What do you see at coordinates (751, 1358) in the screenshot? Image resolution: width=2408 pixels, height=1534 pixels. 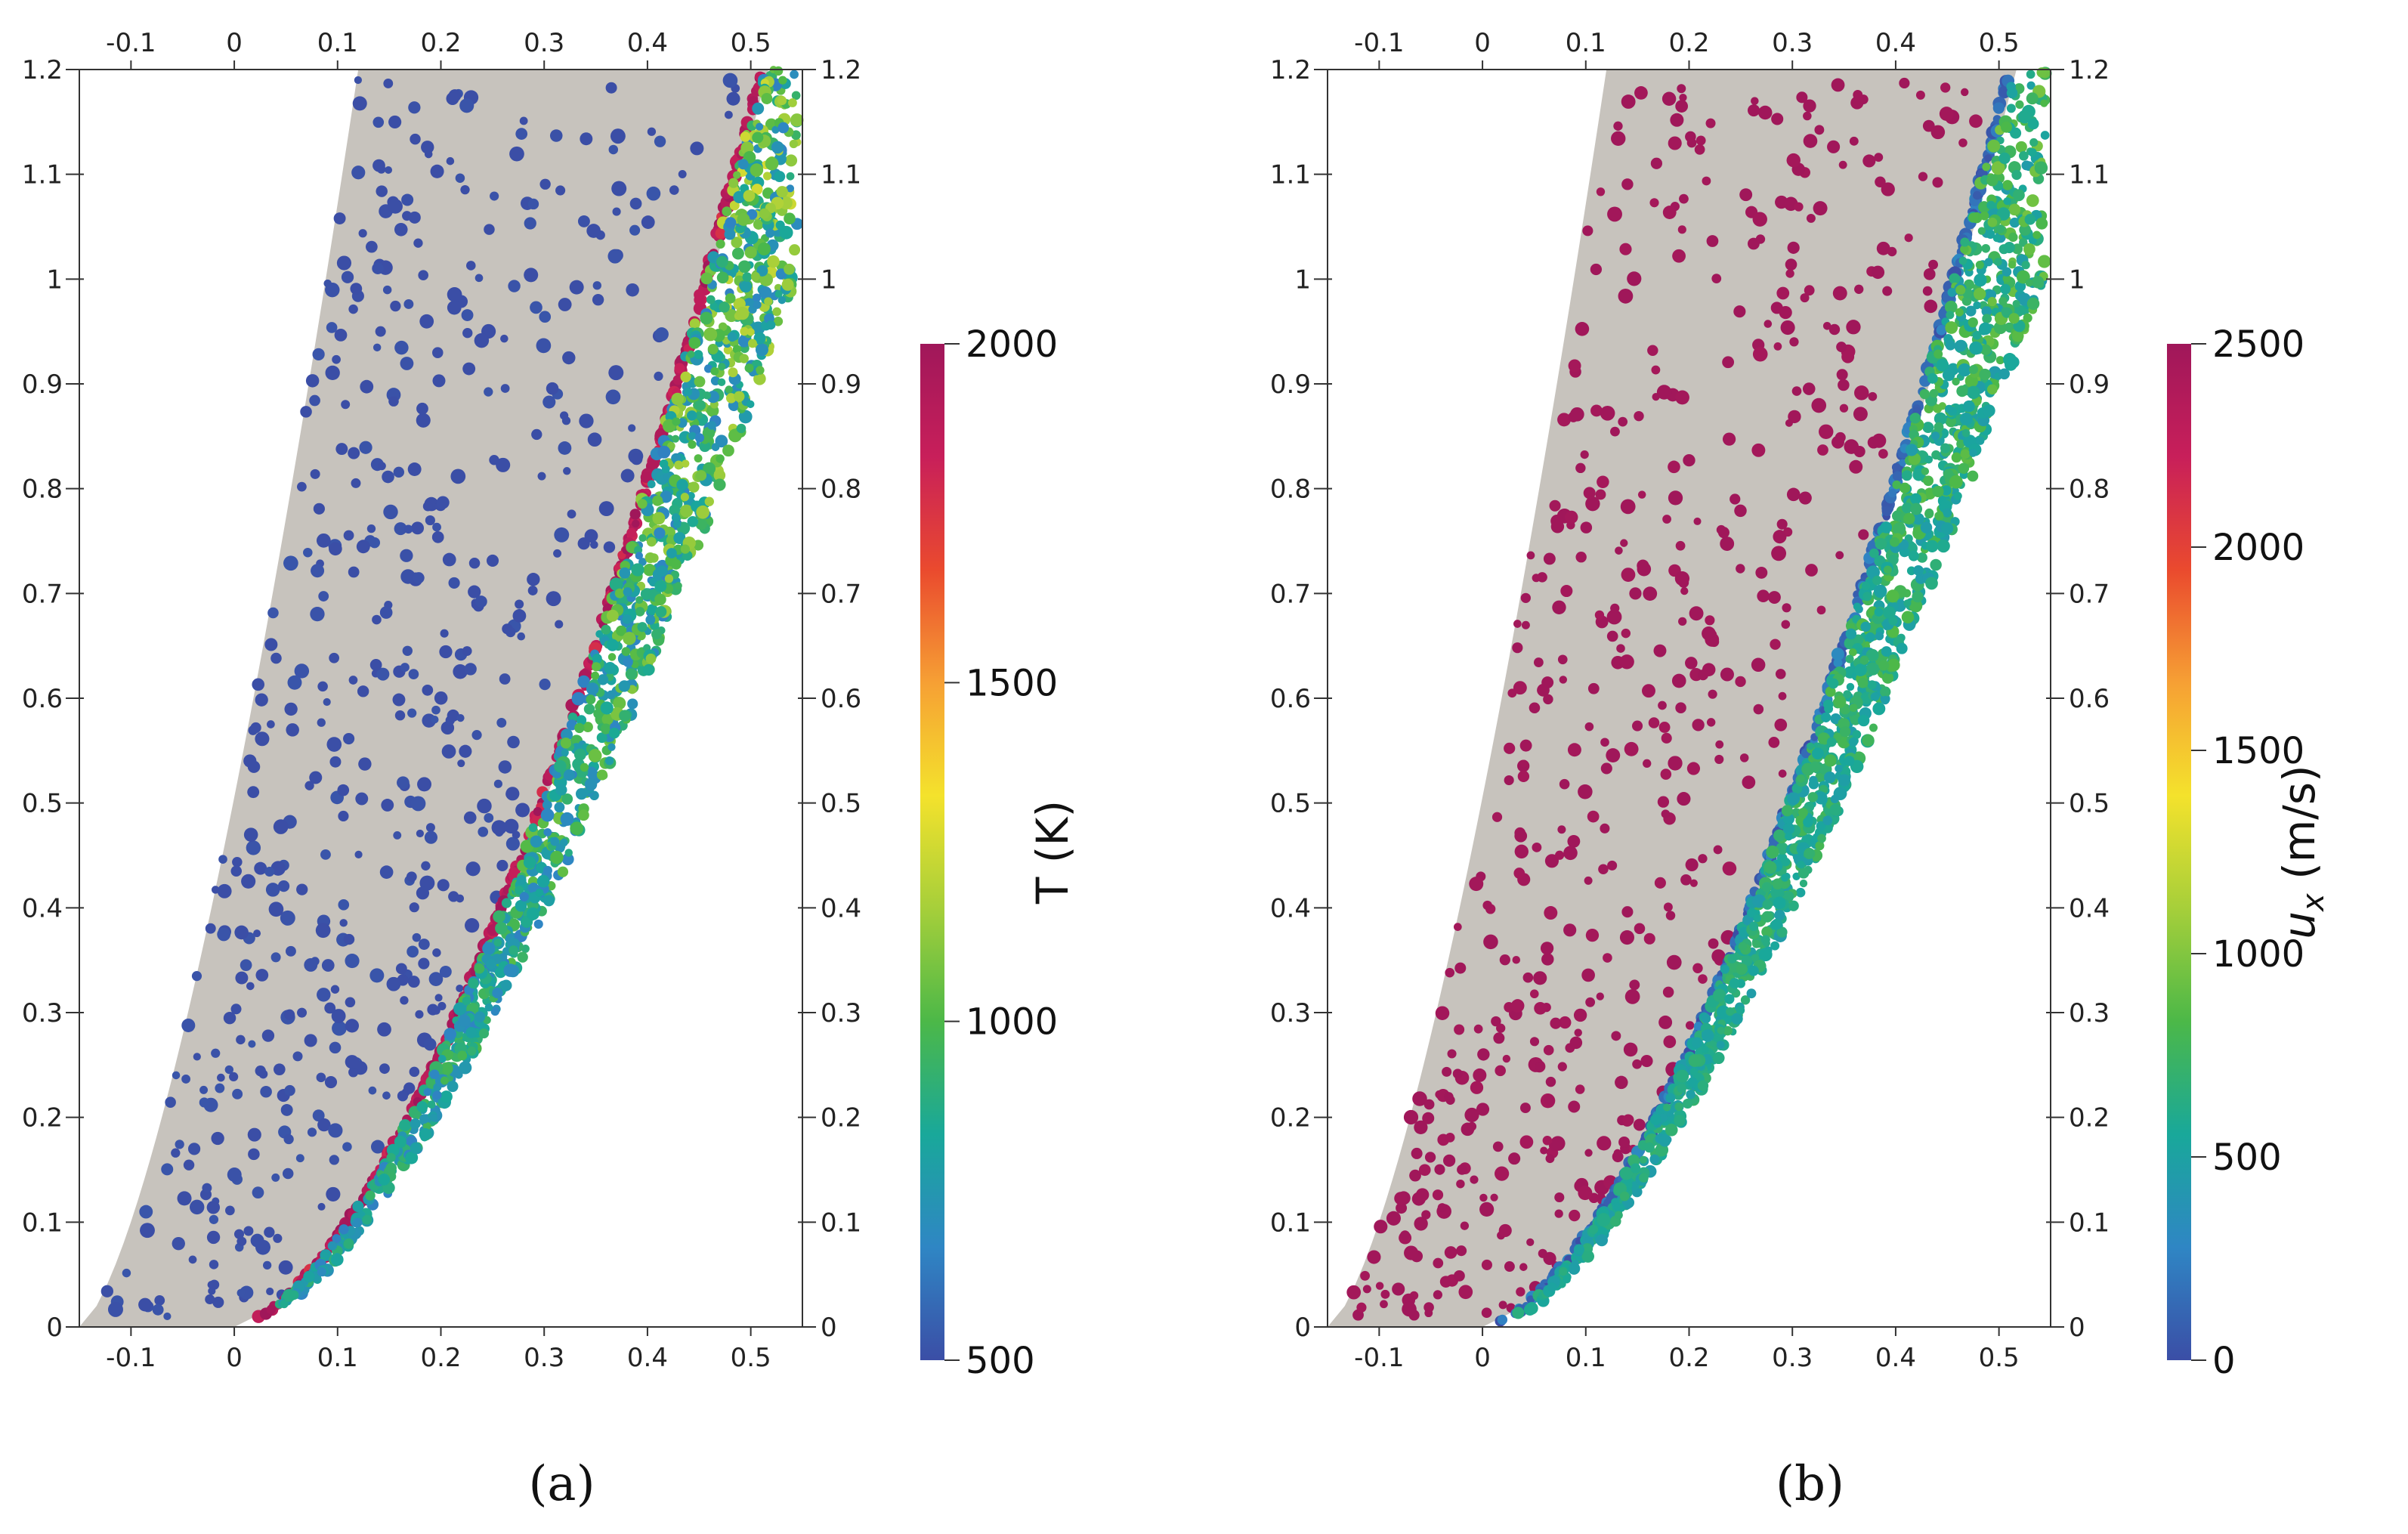 I see `x-tick-label-bottom: 0.5` at bounding box center [751, 1358].